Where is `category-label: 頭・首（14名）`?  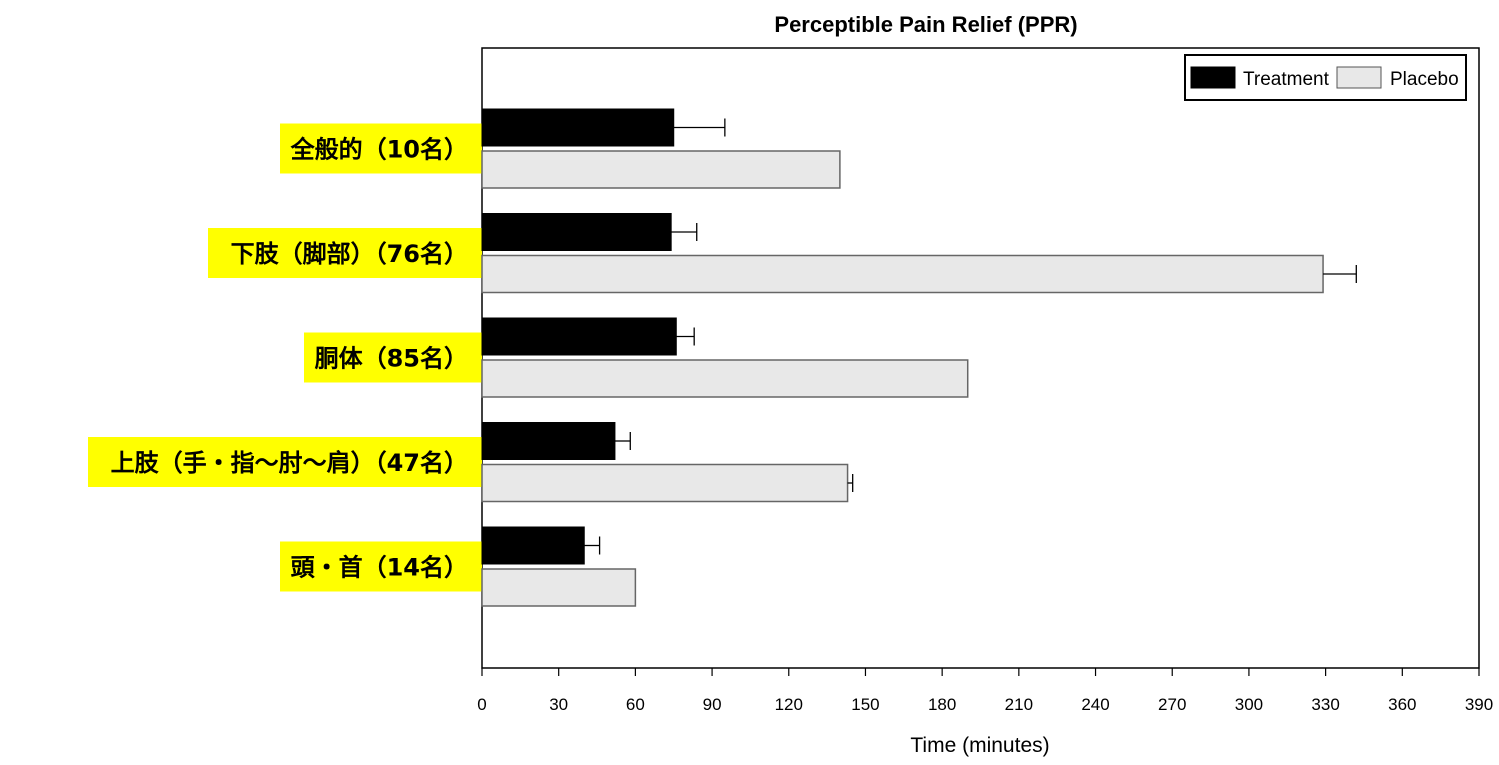 category-label: 頭・首（14名） is located at coordinates (379, 568).